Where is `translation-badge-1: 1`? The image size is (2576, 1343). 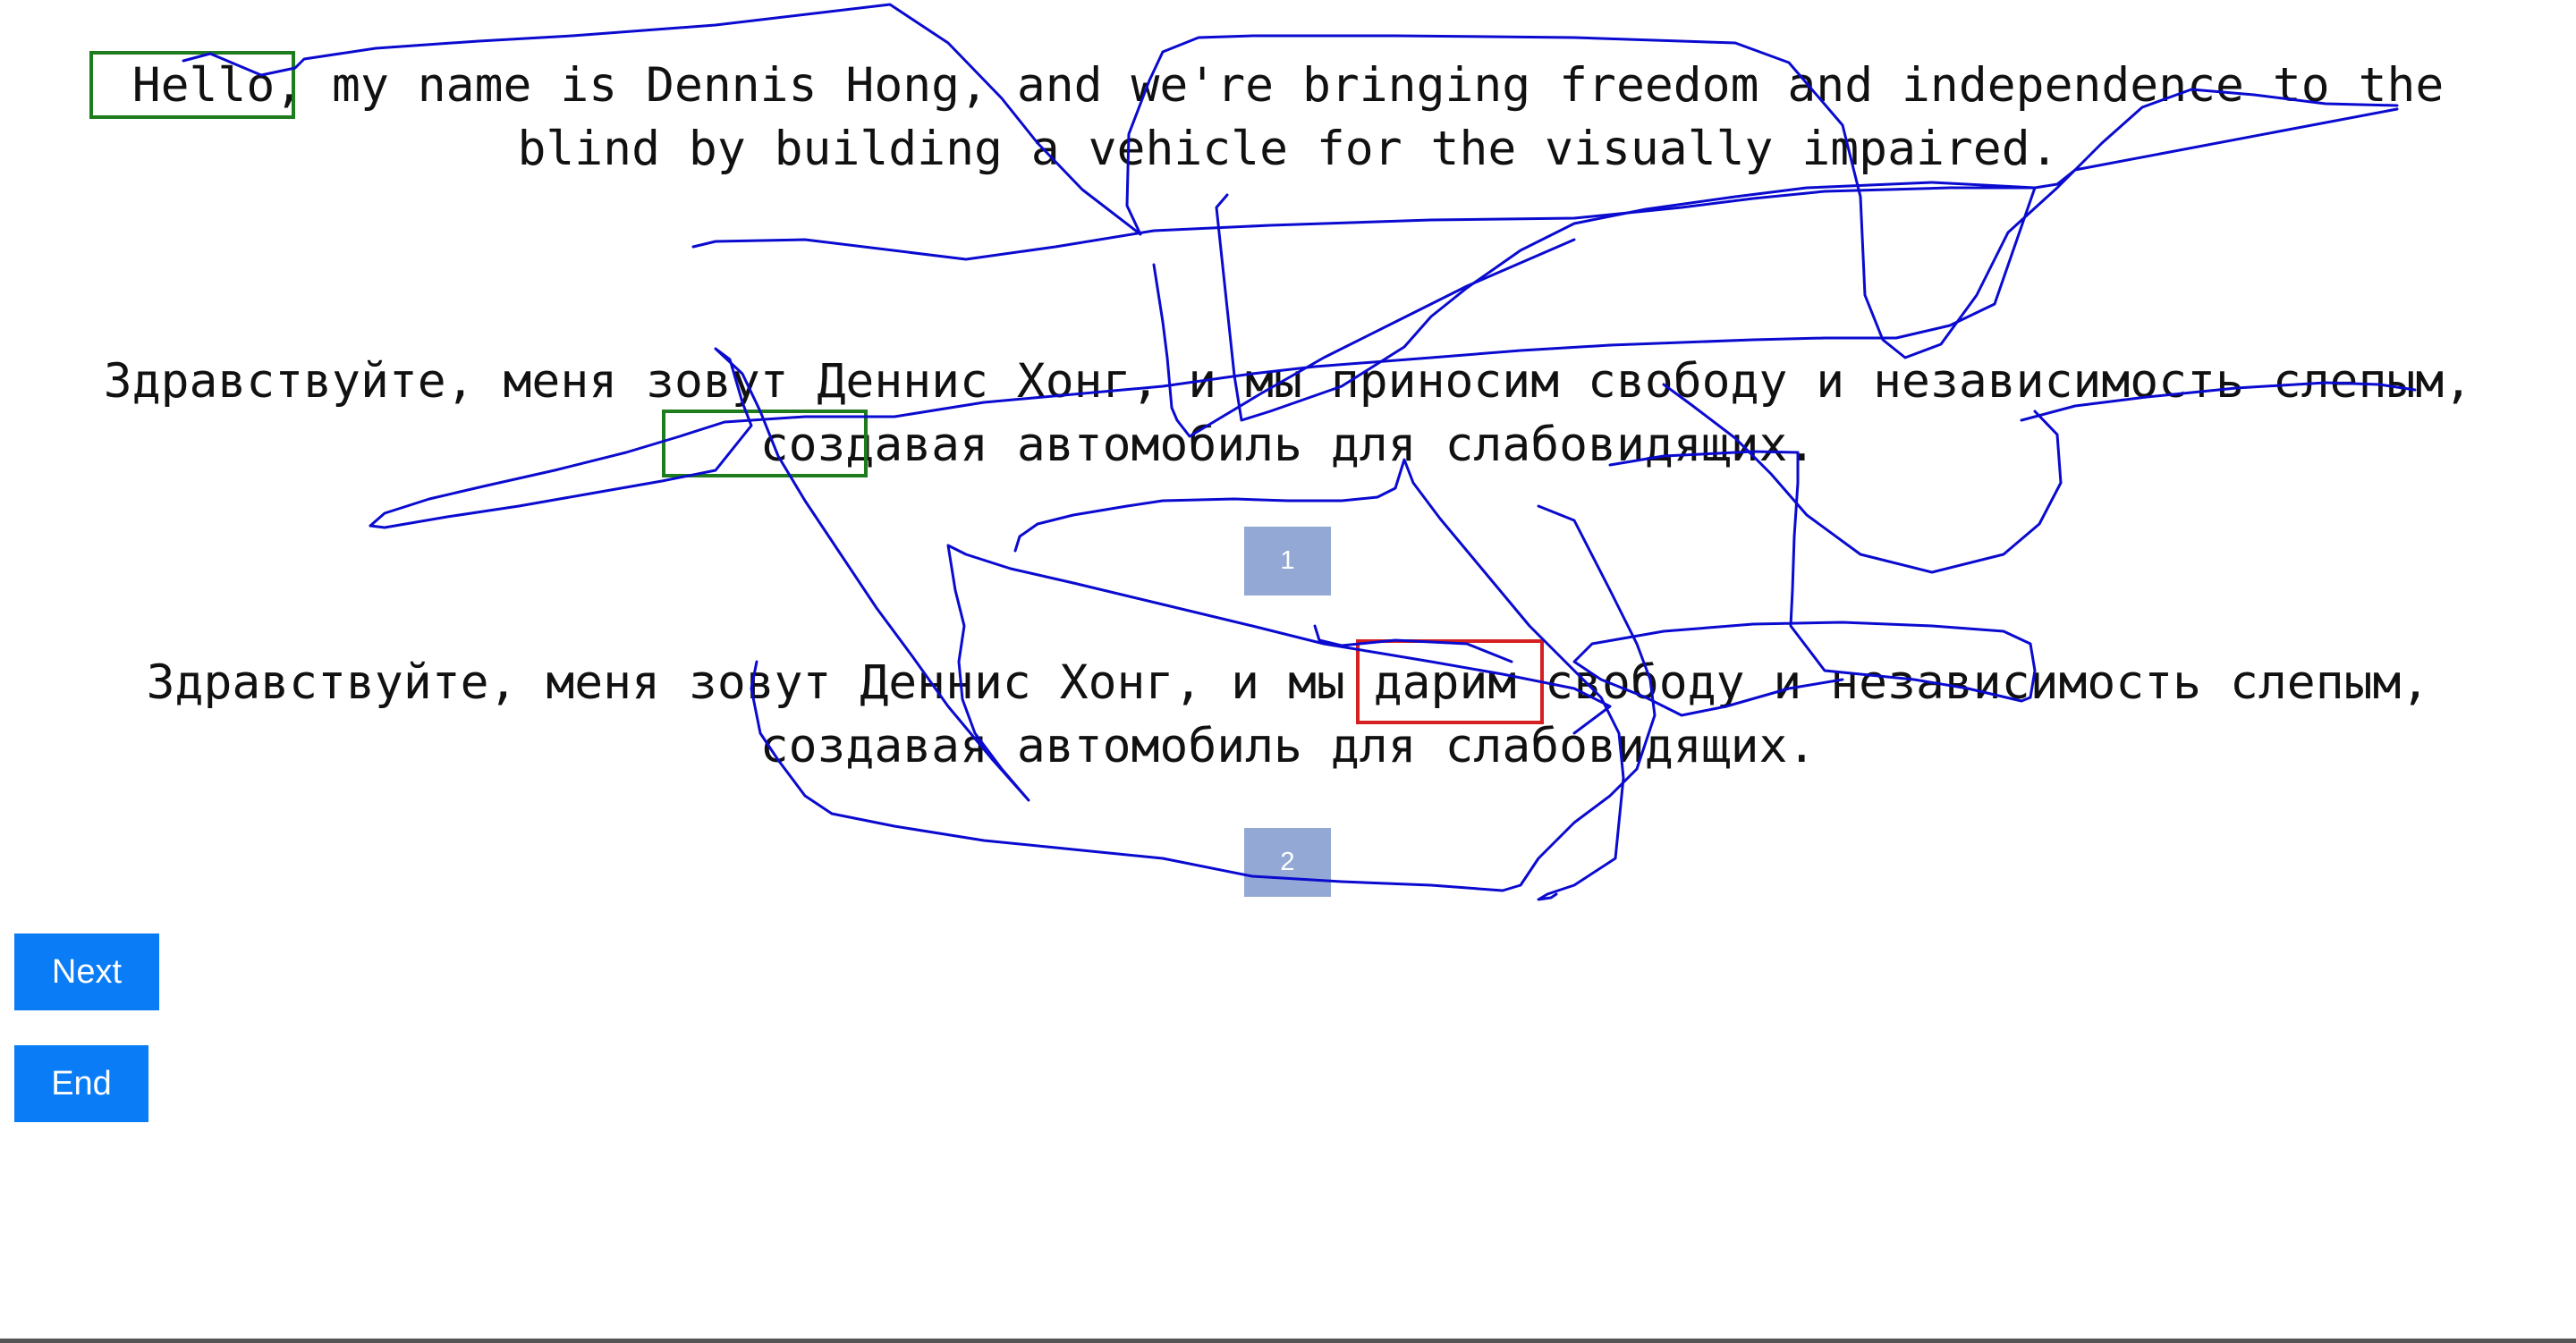 translation-badge-1: 1 is located at coordinates (1287, 561).